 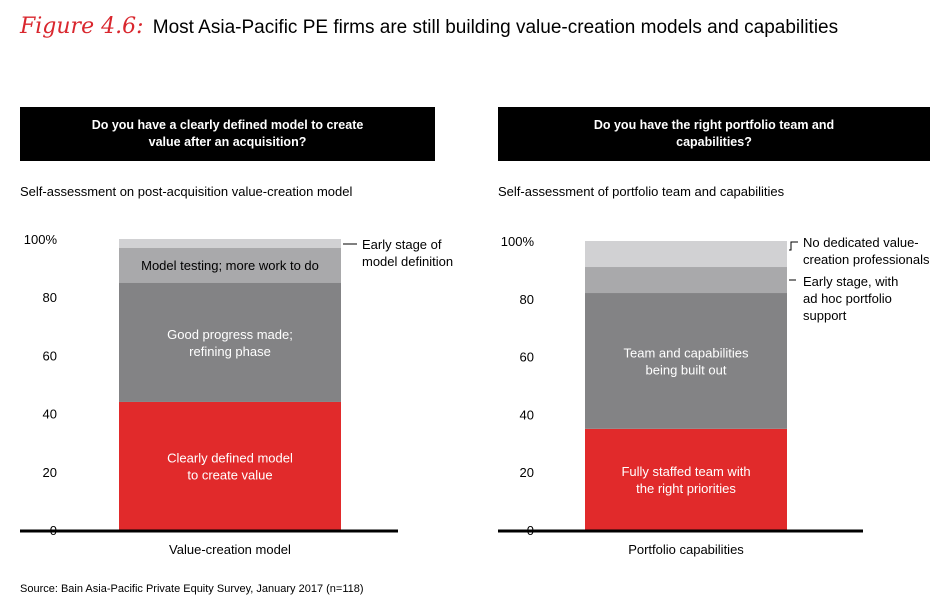 What do you see at coordinates (686, 280) in the screenshot?
I see `bar-segment-early-stage-with-ad-hoc-portfolio-support` at bounding box center [686, 280].